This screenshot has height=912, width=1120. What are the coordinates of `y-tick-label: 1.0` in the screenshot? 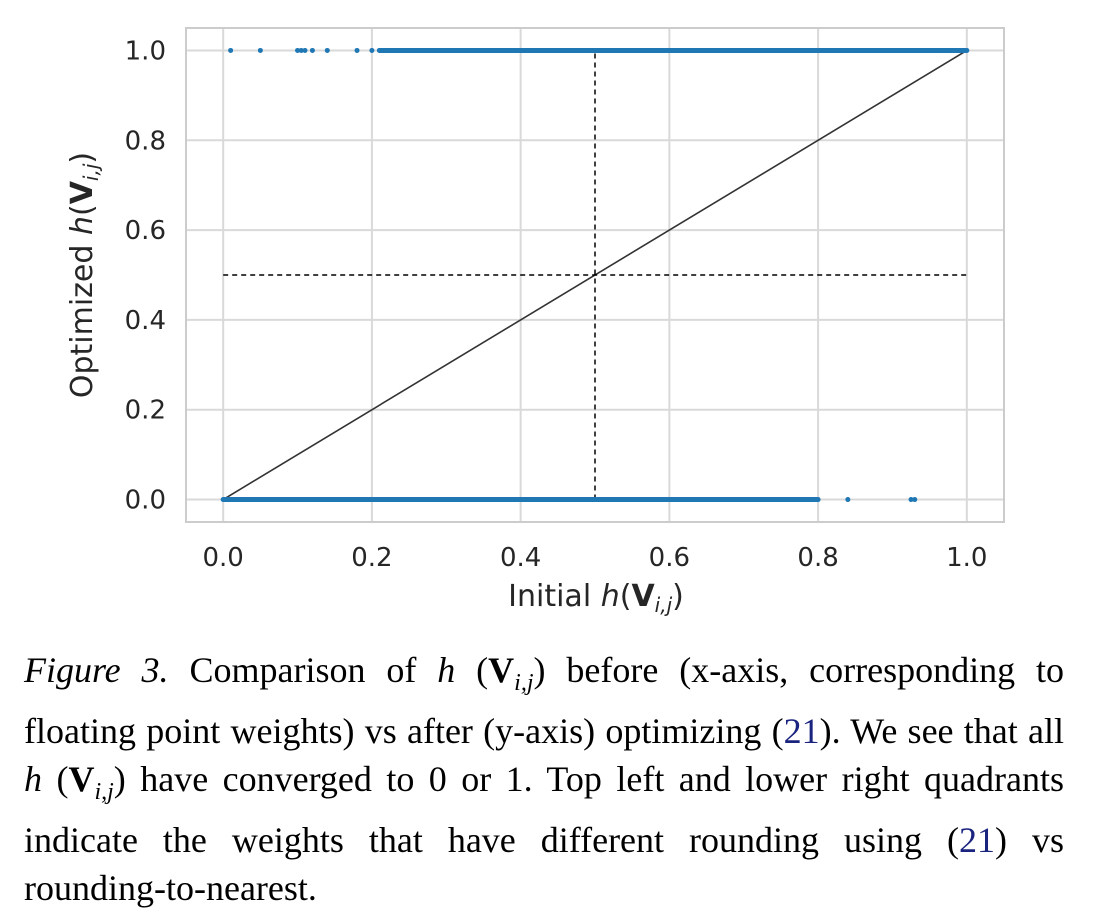 It's located at (145, 51).